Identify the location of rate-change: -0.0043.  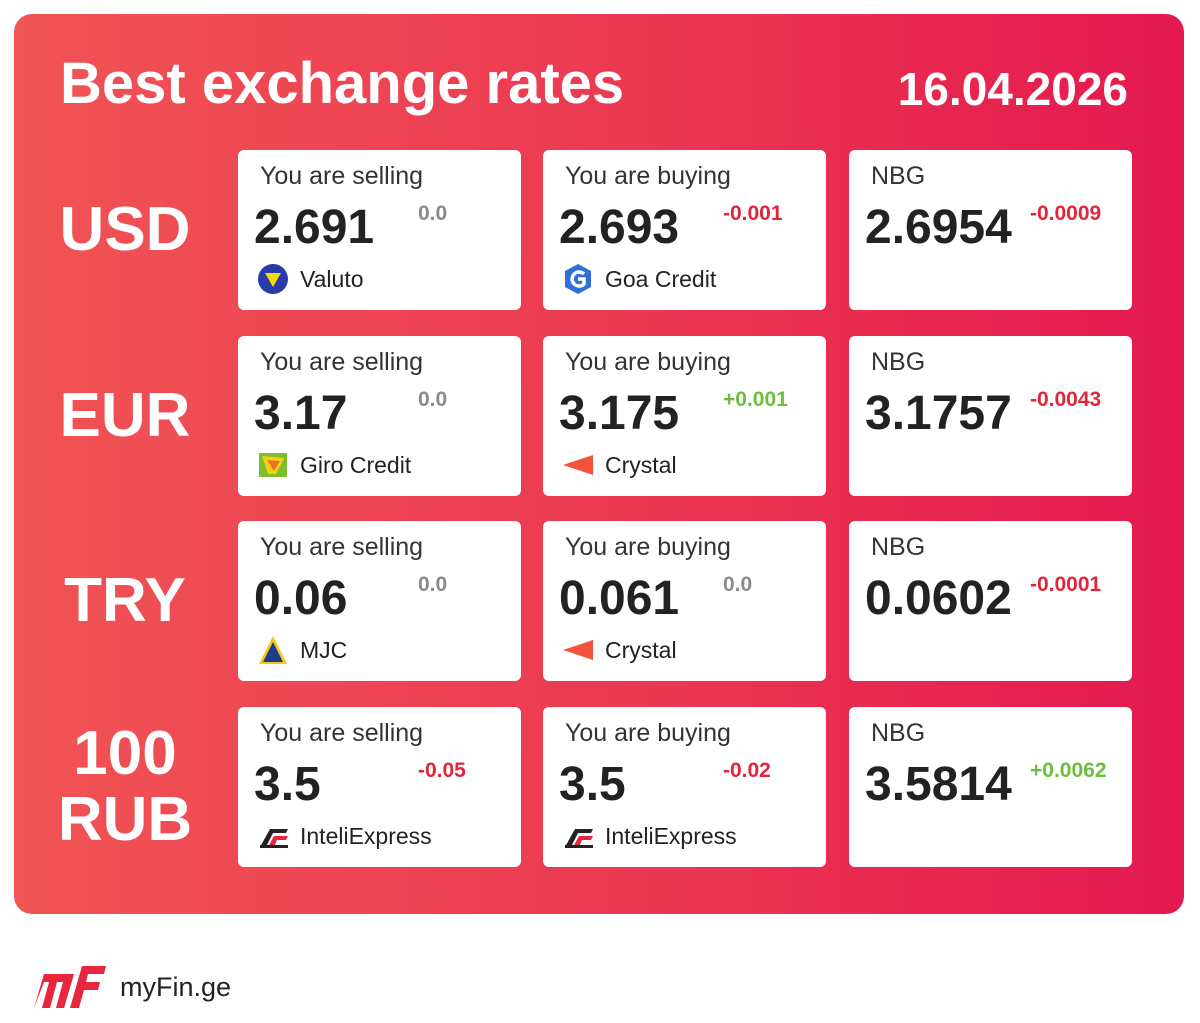
(1066, 399).